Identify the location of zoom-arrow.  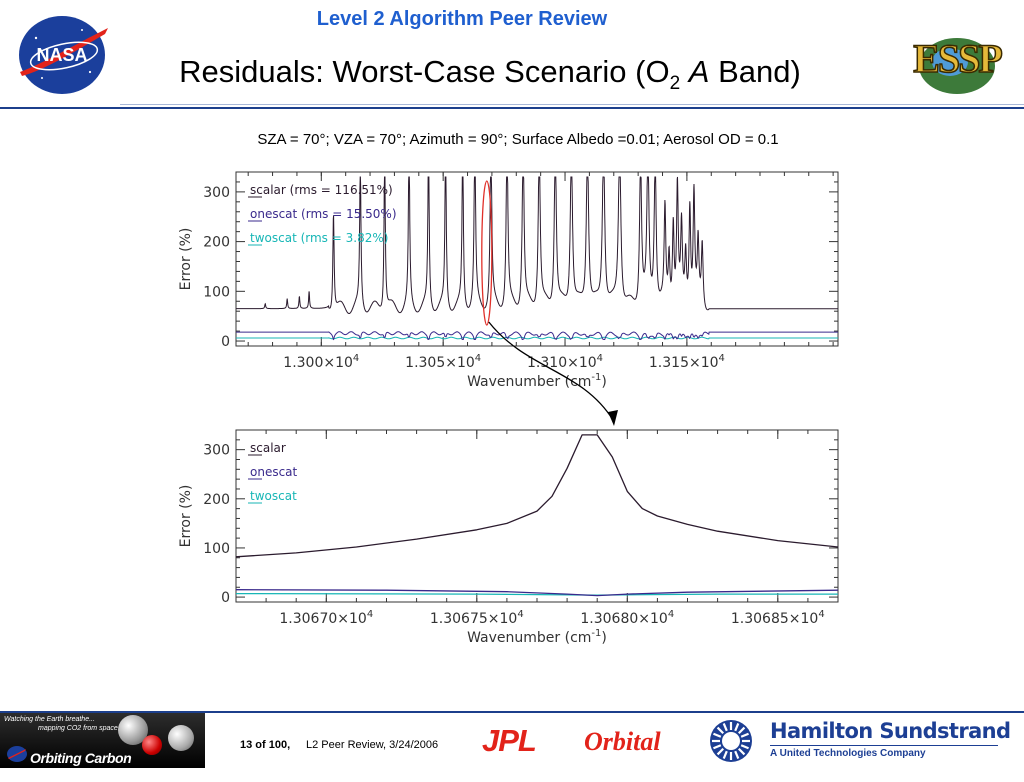
(551, 371).